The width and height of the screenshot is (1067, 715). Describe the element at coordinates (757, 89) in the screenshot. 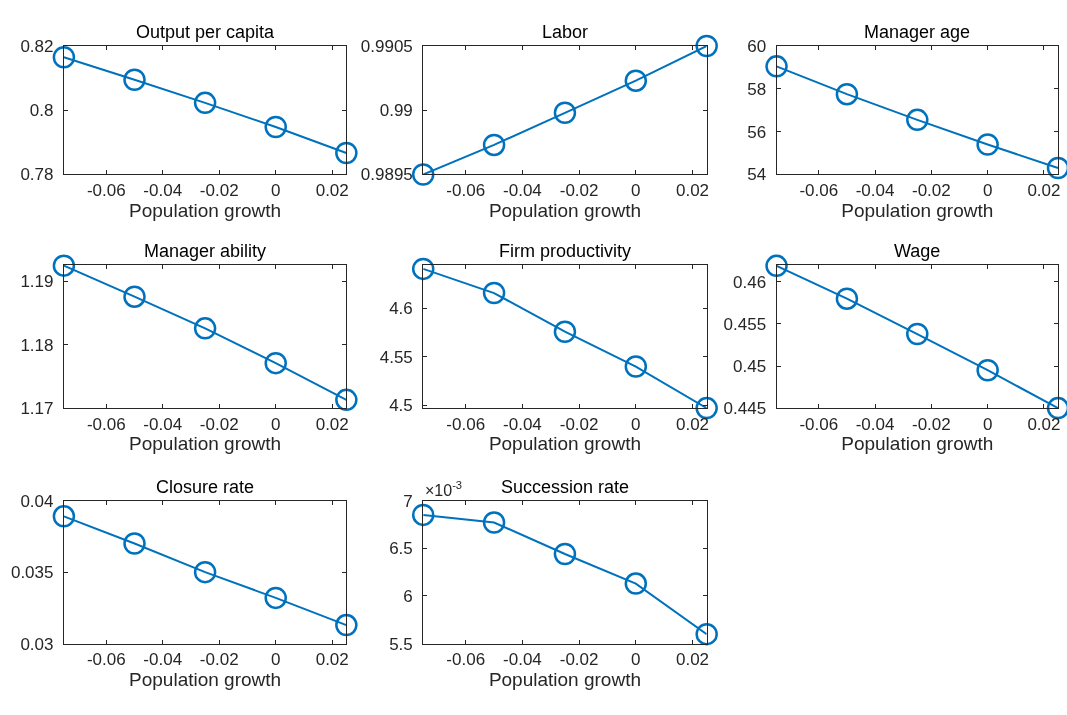

I see `y-tick-label: 58` at that location.